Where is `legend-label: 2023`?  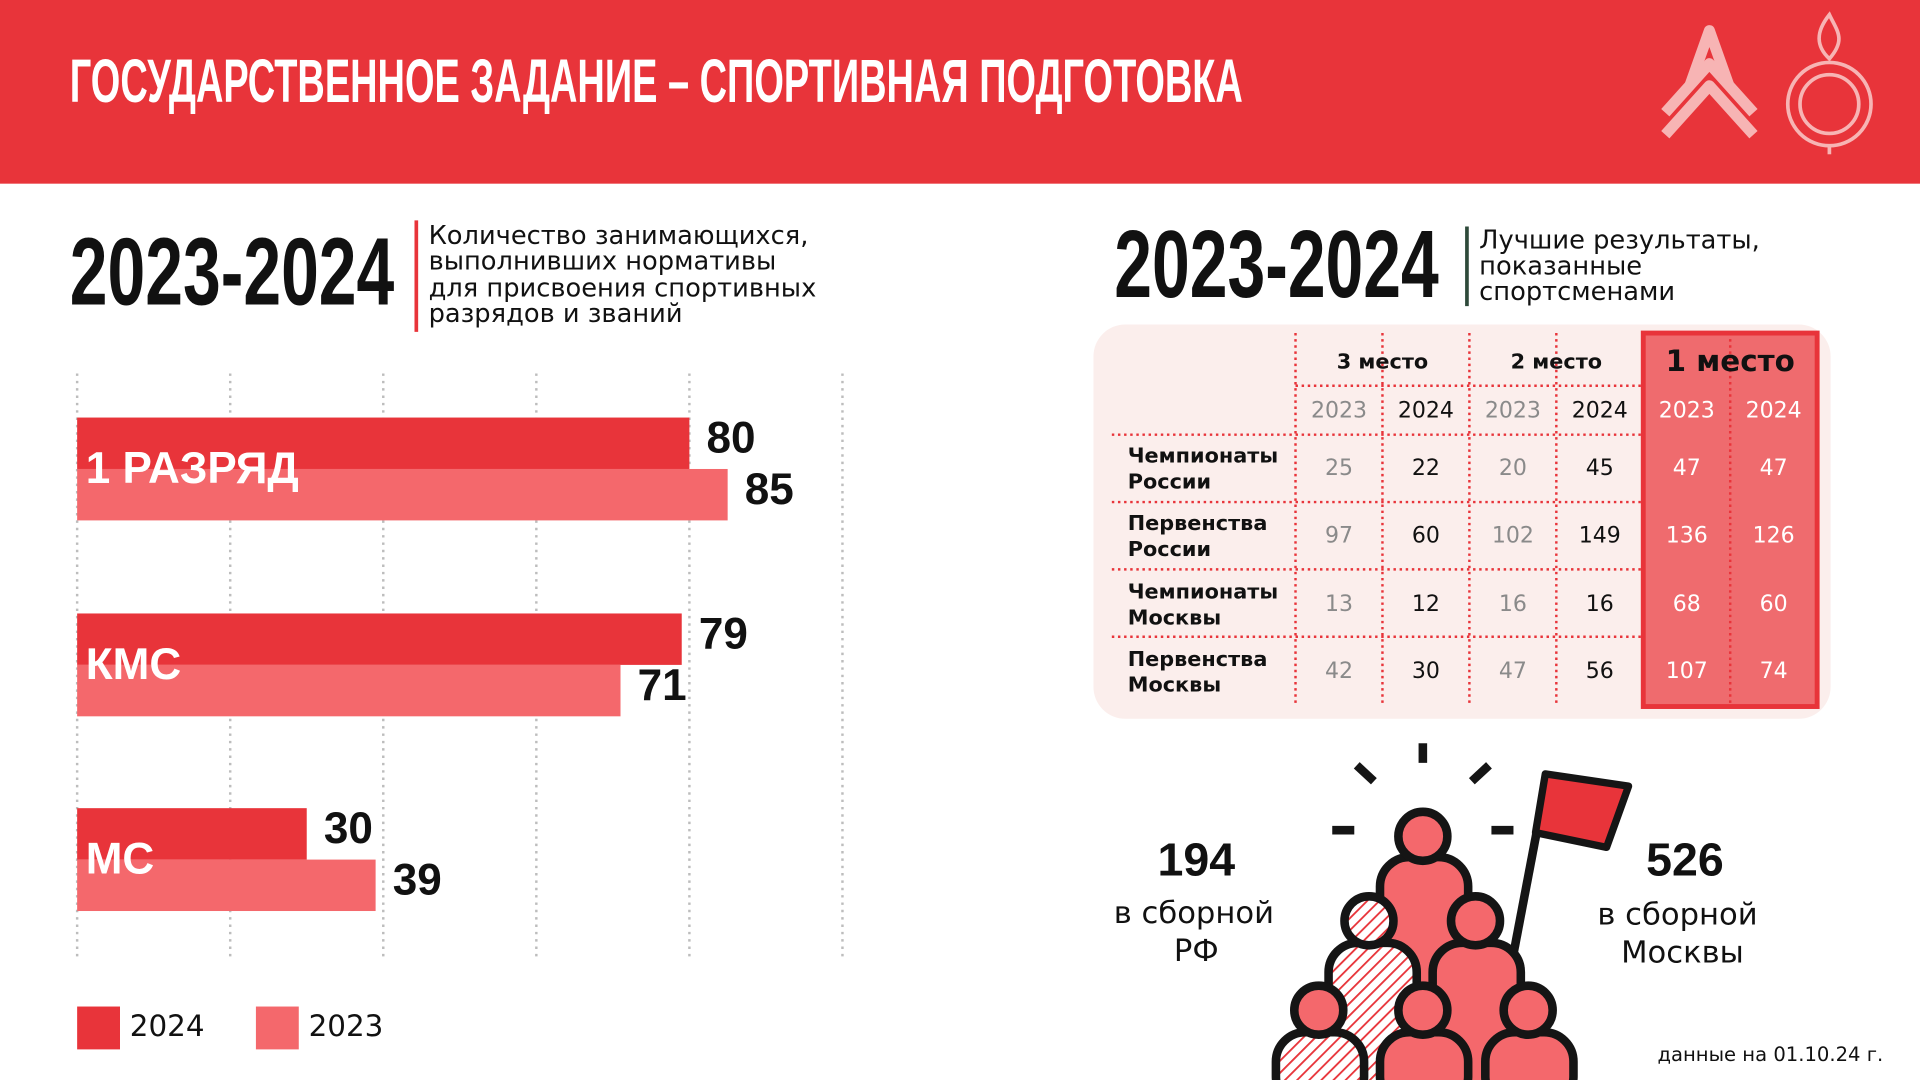 legend-label: 2023 is located at coordinates (346, 1026).